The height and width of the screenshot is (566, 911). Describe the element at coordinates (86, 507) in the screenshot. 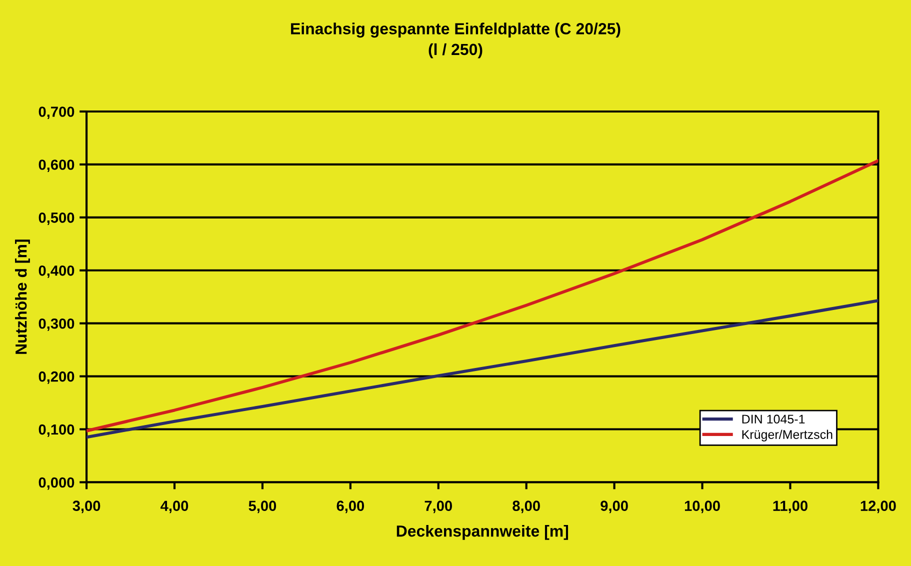

I see `x-tick-label: 3,00` at that location.